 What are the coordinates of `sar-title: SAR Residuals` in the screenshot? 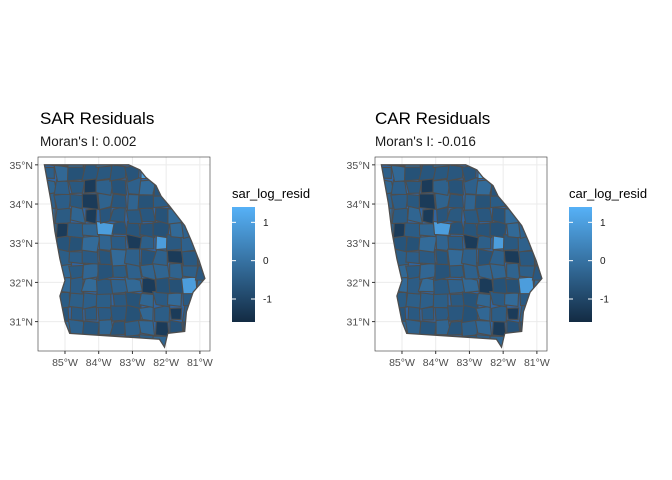 It's located at (97, 118).